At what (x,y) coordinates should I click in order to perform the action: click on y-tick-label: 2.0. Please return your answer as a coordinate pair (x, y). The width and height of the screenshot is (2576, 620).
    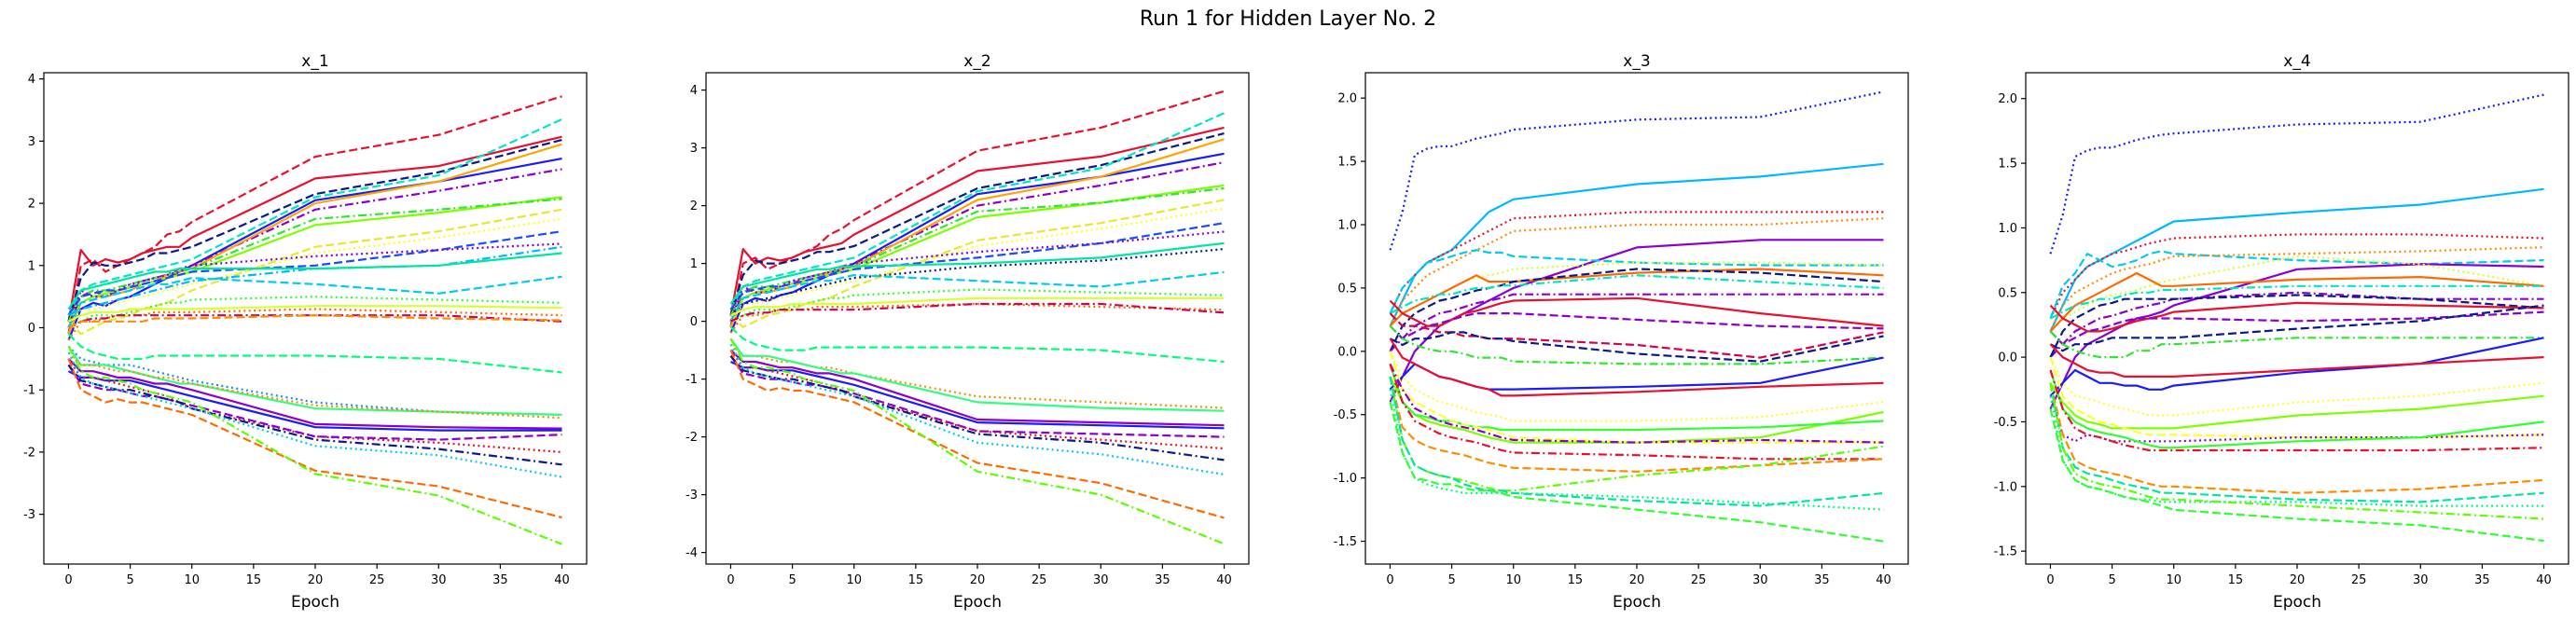
    Looking at the image, I should click on (2007, 99).